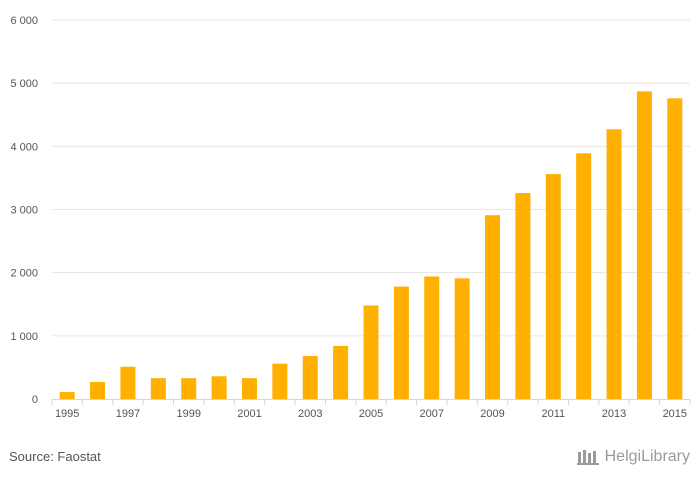 The width and height of the screenshot is (700, 483). Describe the element at coordinates (432, 337) in the screenshot. I see `bar-2007` at that location.